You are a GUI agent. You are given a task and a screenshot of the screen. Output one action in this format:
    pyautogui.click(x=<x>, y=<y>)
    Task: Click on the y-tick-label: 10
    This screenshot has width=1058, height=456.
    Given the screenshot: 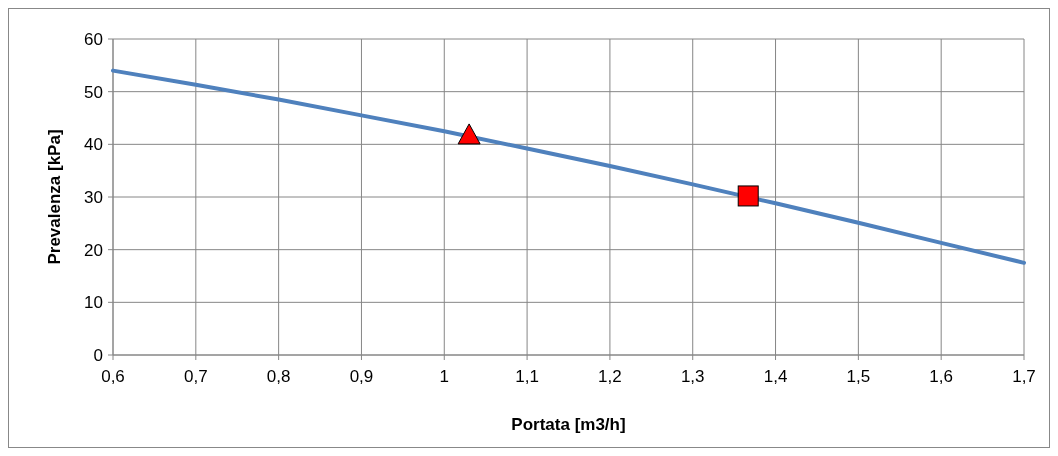 What is the action you would take?
    pyautogui.click(x=93, y=303)
    